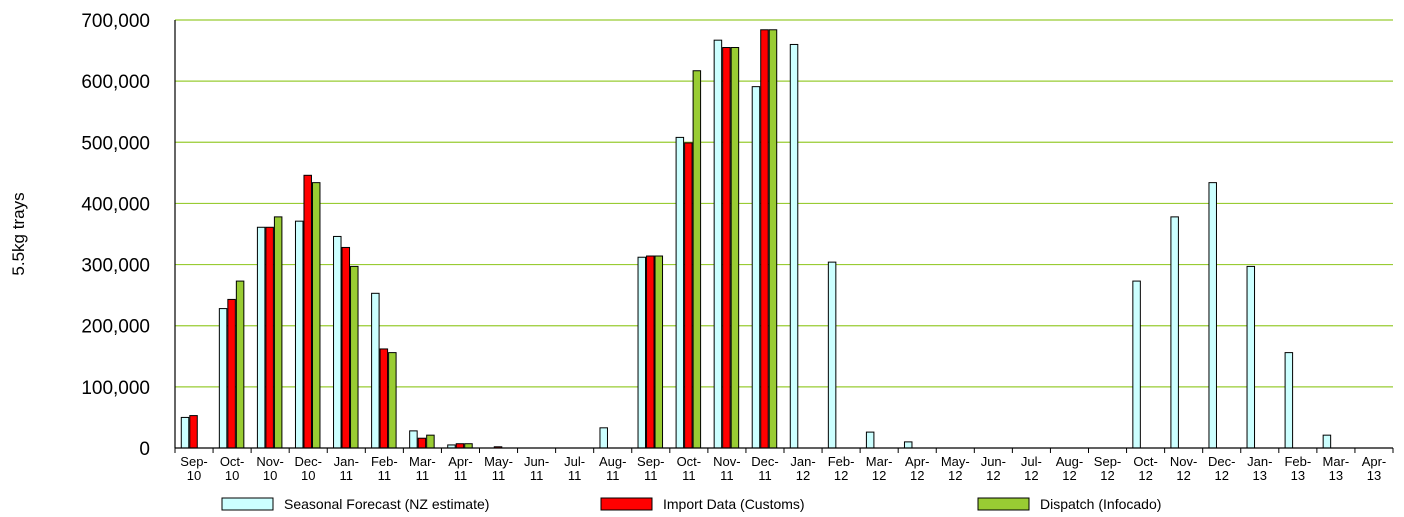 This screenshot has width=1404, height=517. I want to click on x-tick-label: Oct-11, so click(689, 468).